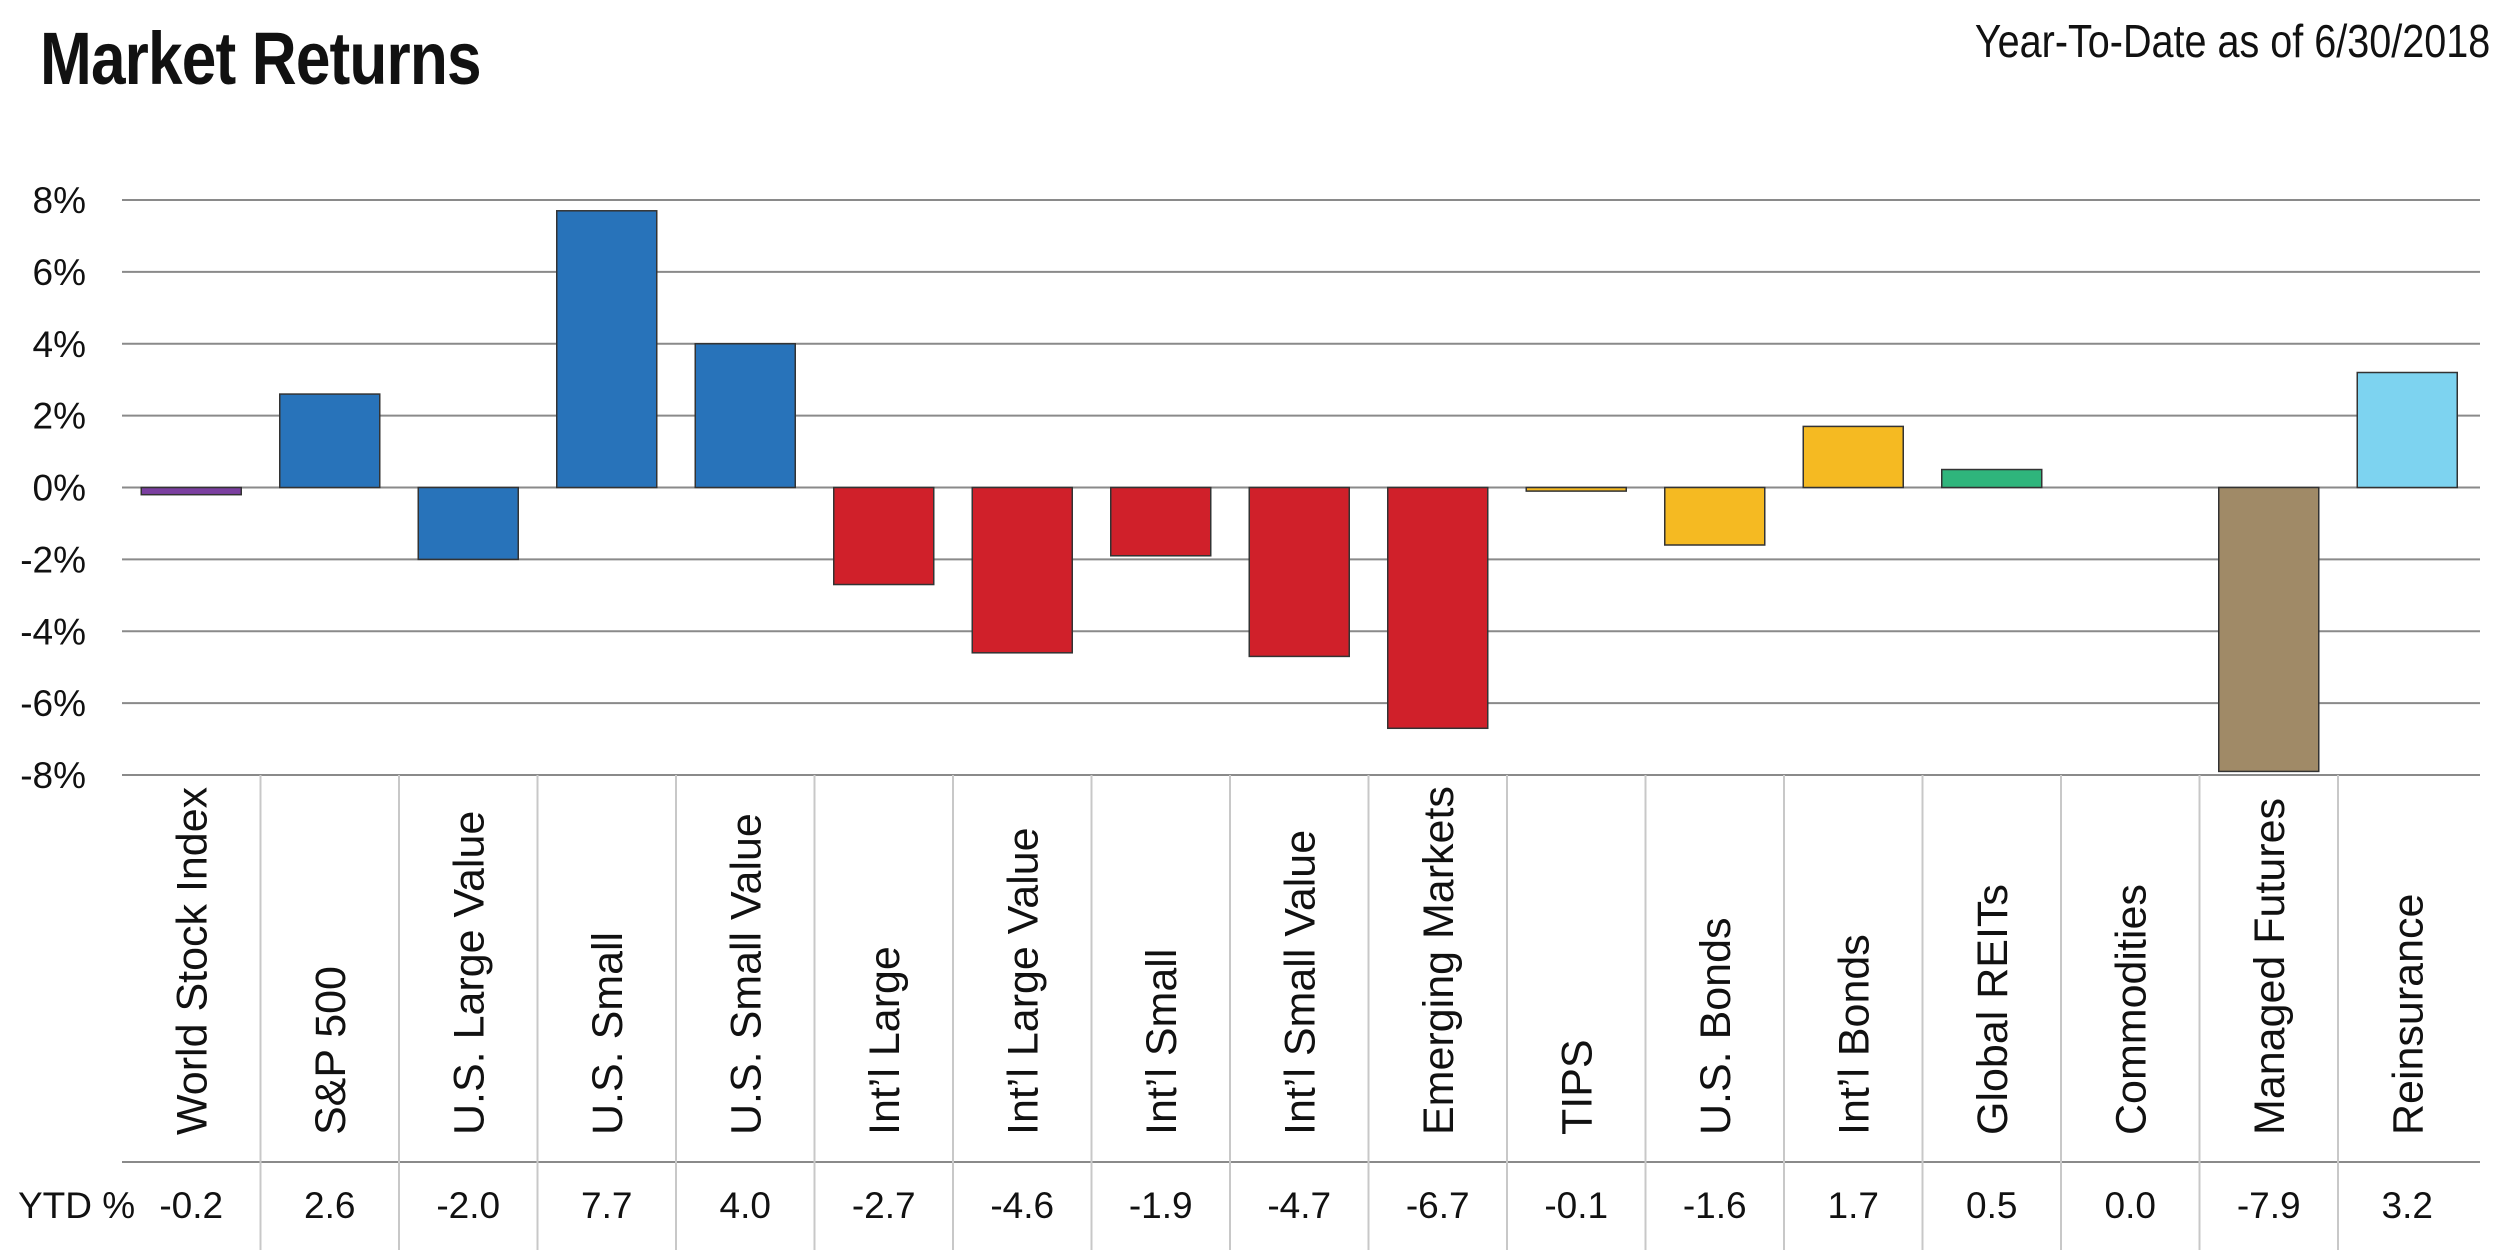 The width and height of the screenshot is (2500, 1250). What do you see at coordinates (1023, 981) in the screenshot?
I see `category-label: Int’l Large Value` at bounding box center [1023, 981].